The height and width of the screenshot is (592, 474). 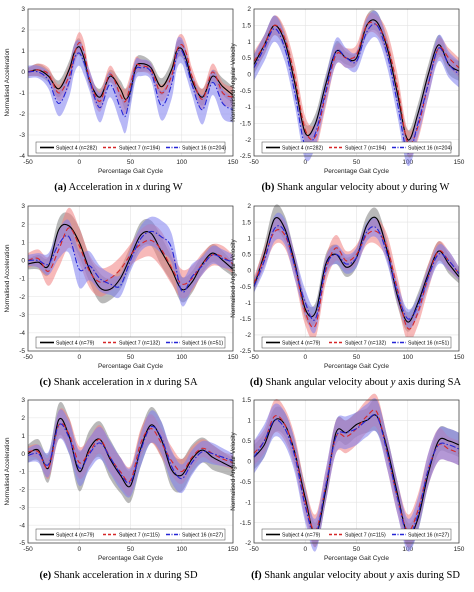 I want to click on legend-label-2: Subject 7 (n=194), so click(x=139, y=148).